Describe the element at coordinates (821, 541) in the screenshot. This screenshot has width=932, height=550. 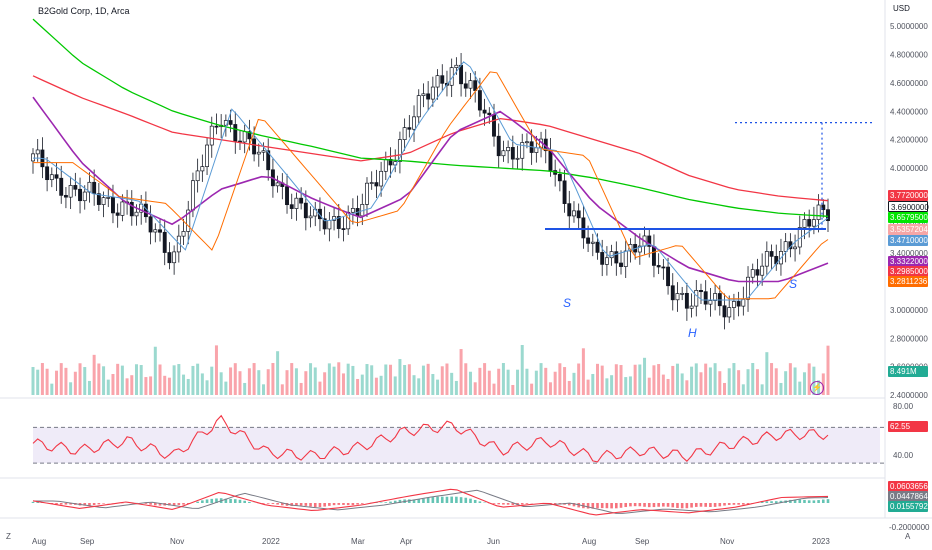
I see `time-axis-tick: 2023` at that location.